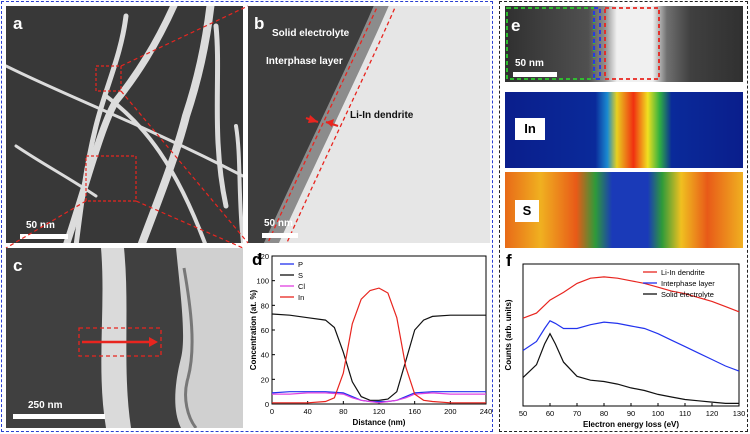  What do you see at coordinates (267, 404) in the screenshot?
I see `y-tick-label: 0` at bounding box center [267, 404].